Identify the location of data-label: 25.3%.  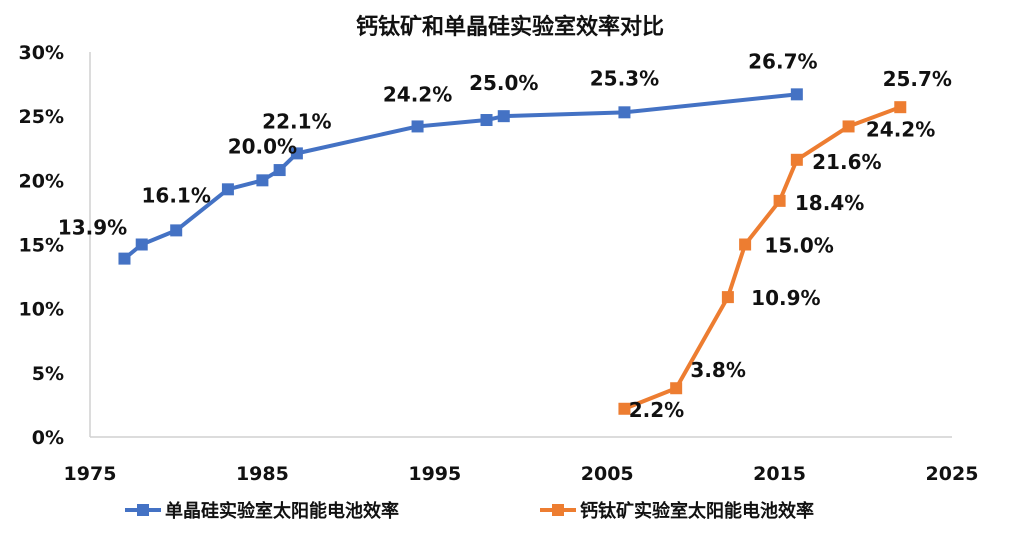
(624, 78).